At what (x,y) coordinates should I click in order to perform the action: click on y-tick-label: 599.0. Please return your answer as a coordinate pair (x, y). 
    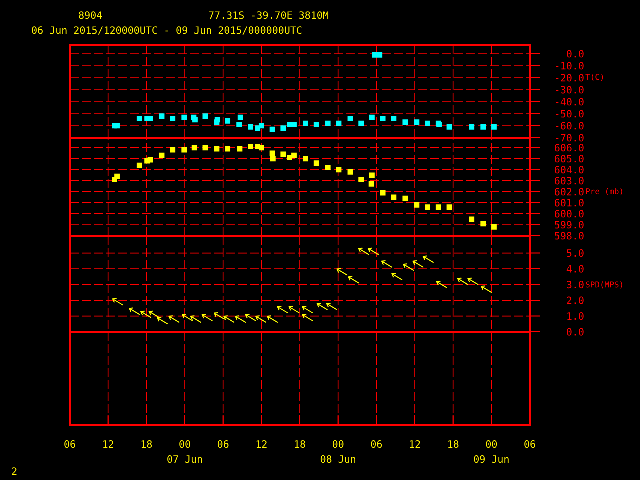
    Looking at the image, I should click on (569, 225).